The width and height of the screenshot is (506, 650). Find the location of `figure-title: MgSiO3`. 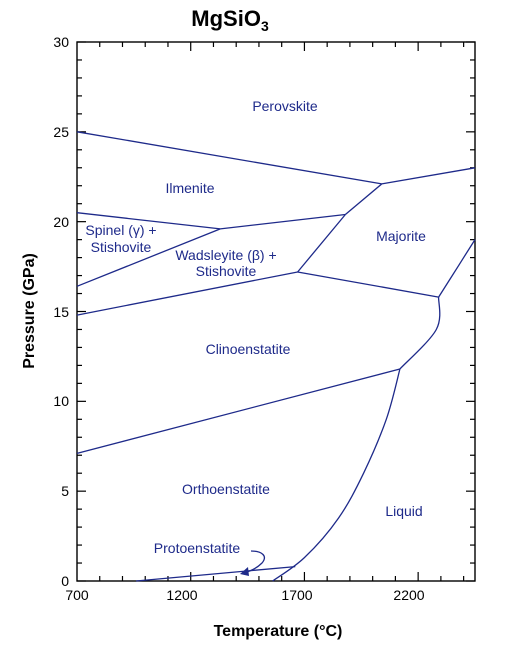

figure-title: MgSiO3 is located at coordinates (230, 20).